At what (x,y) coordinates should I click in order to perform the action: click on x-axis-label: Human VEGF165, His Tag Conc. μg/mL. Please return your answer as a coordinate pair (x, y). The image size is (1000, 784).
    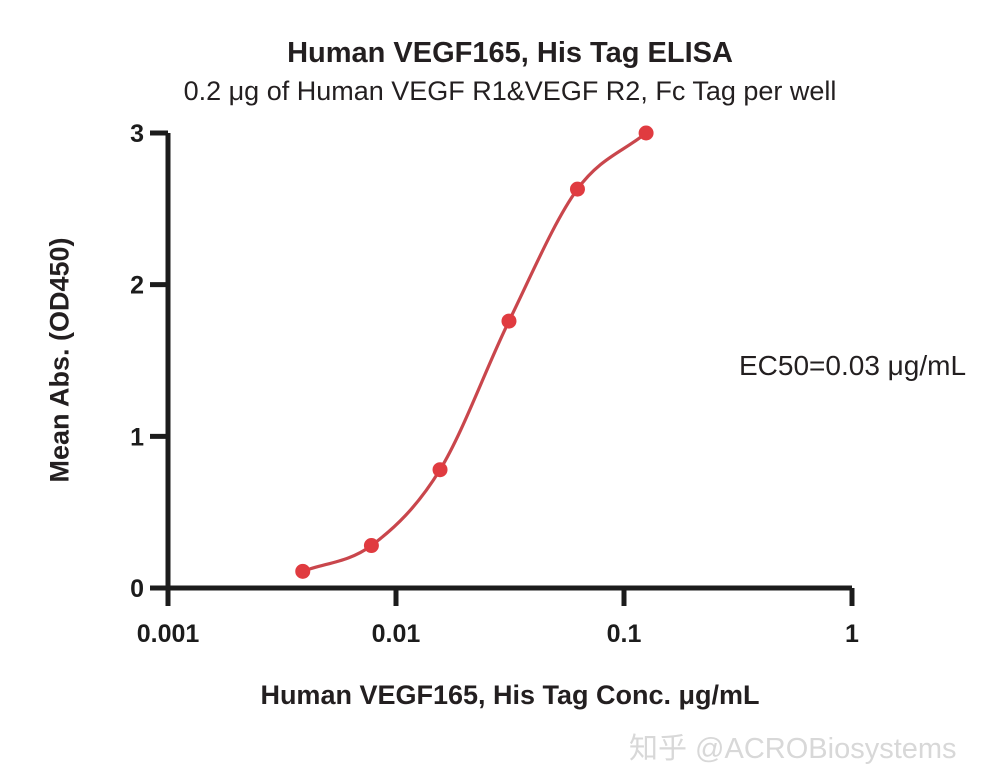
    Looking at the image, I should click on (510, 695).